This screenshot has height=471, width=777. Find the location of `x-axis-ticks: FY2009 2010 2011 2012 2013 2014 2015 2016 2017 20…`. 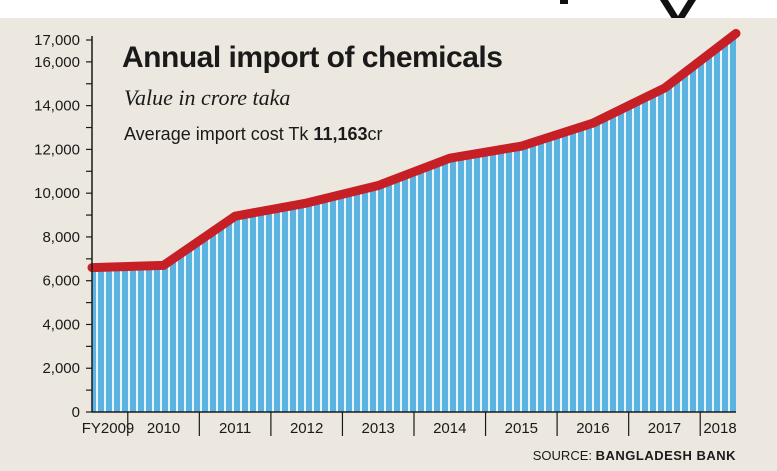

x-axis-ticks: FY2009 2010 2011 2012 2013 2014 2015 2016 2017 20… is located at coordinates (409, 424).